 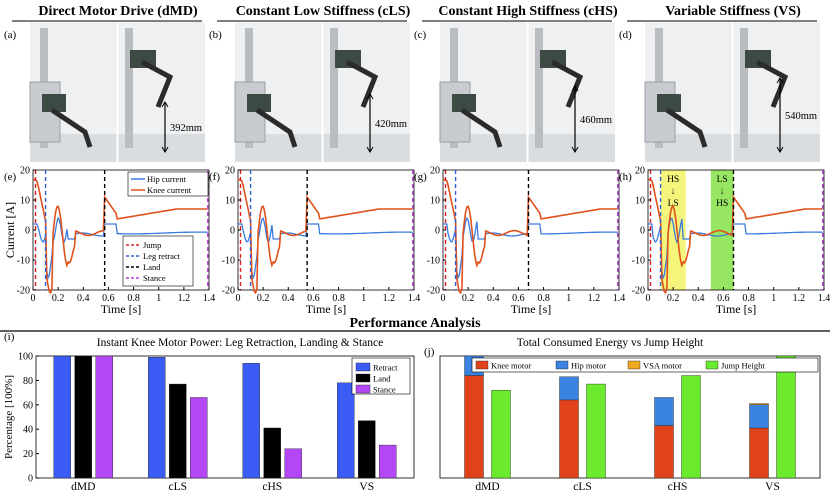 What do you see at coordinates (640, 171) in the screenshot?
I see `y-tick-label: 20` at bounding box center [640, 171].